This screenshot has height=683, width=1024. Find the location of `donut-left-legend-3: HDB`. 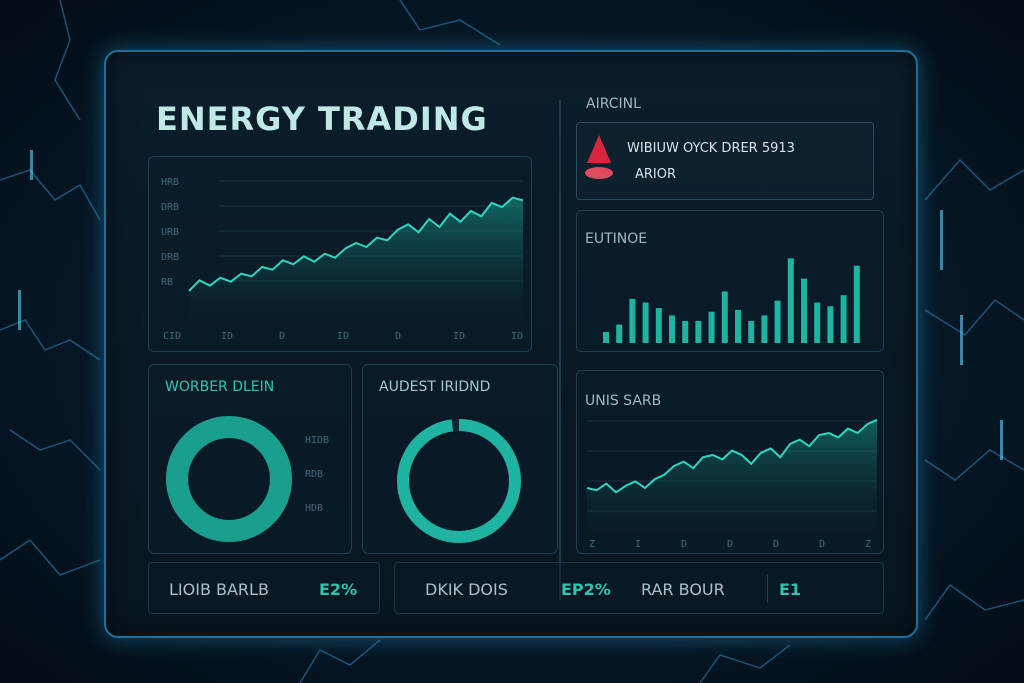

donut-left-legend-3: HDB is located at coordinates (314, 508).